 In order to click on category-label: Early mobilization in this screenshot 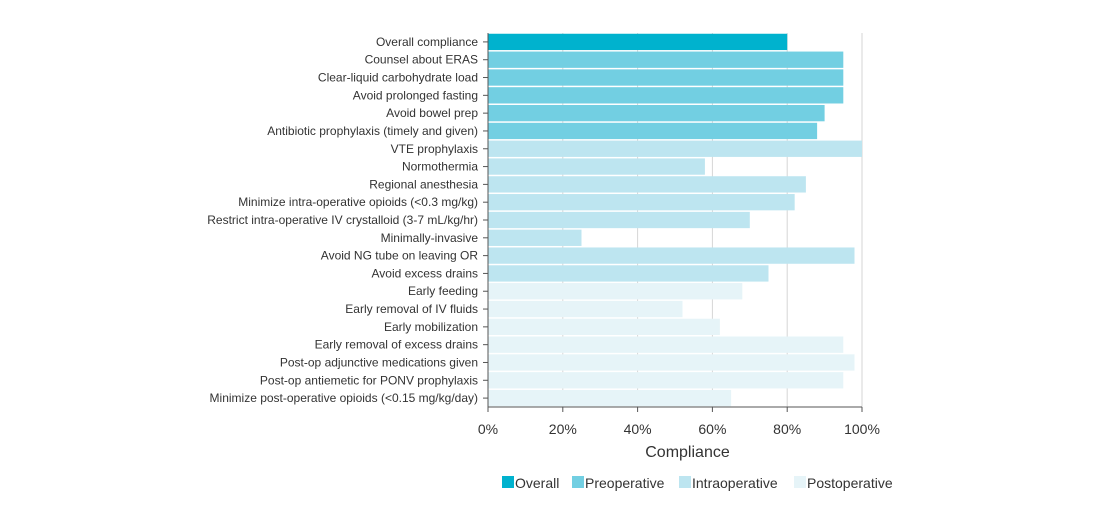, I will do `click(431, 327)`.